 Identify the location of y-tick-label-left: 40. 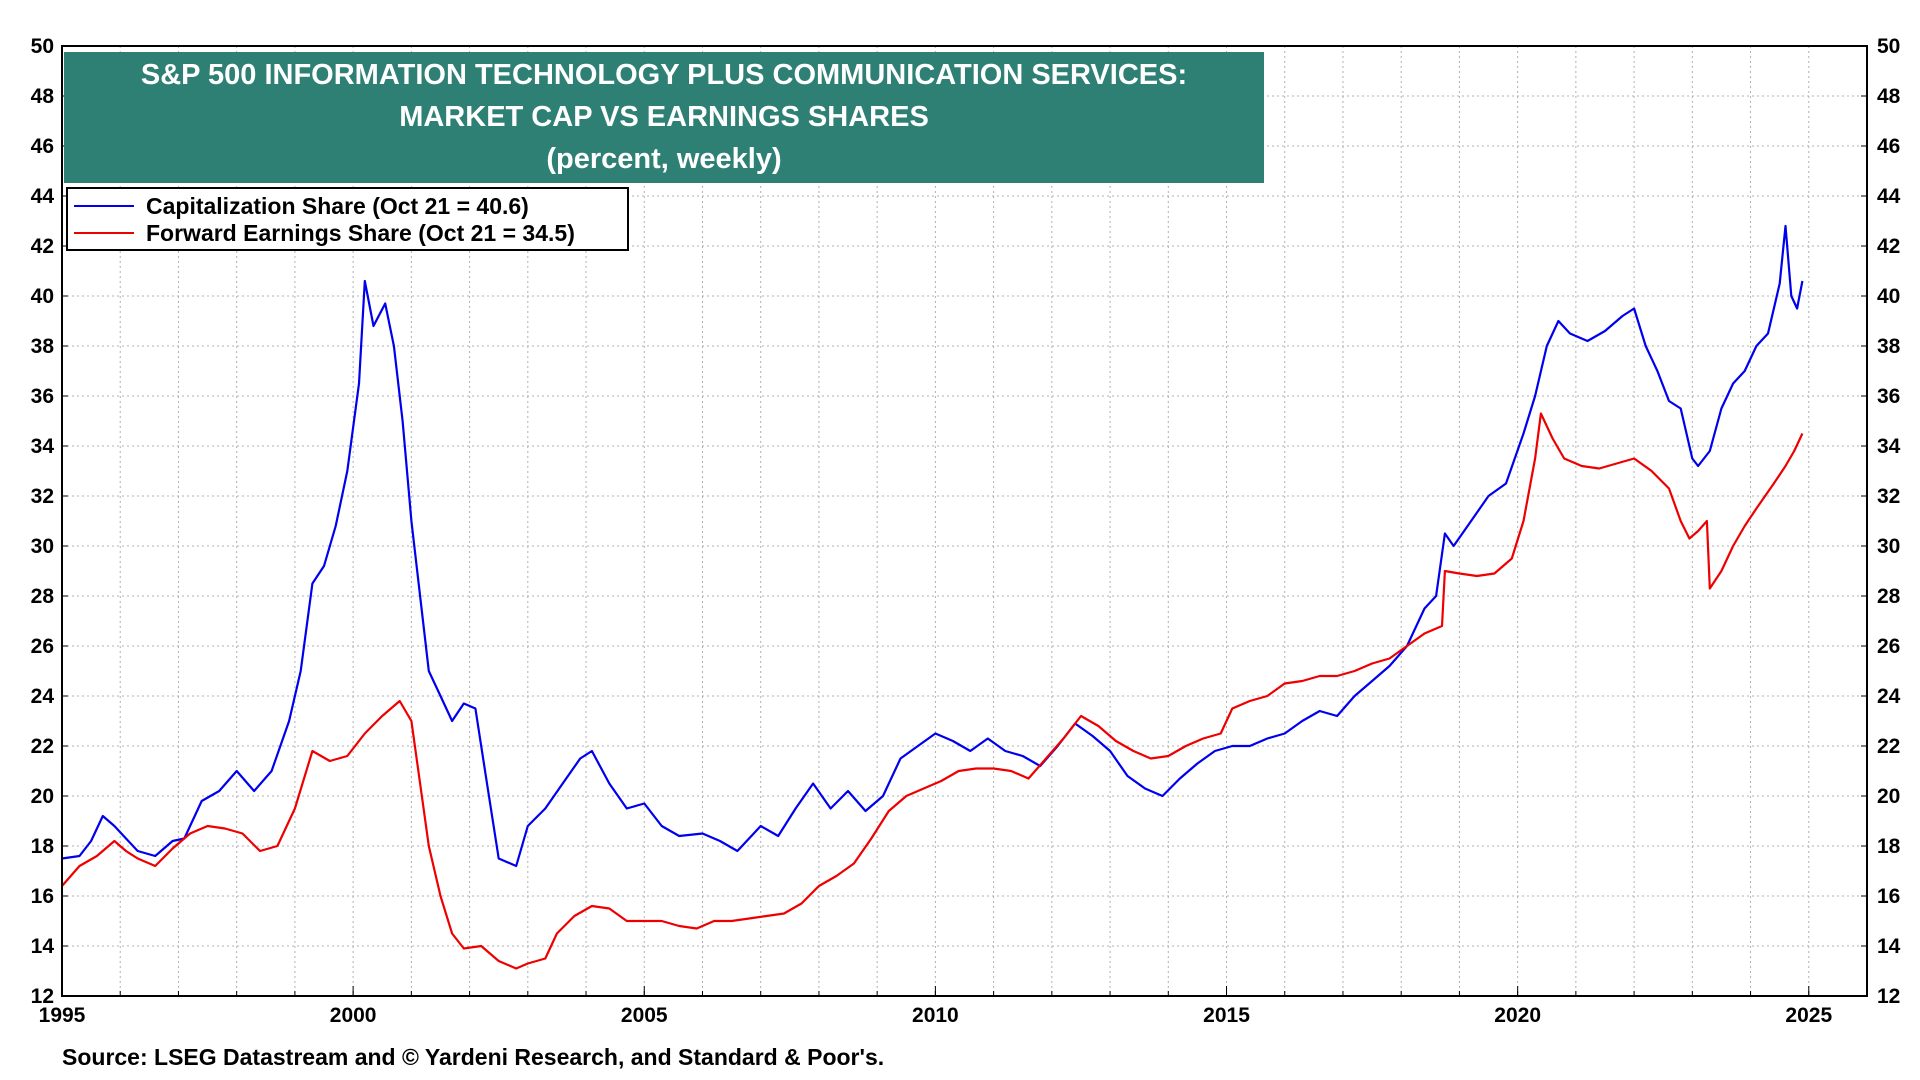
(42, 296).